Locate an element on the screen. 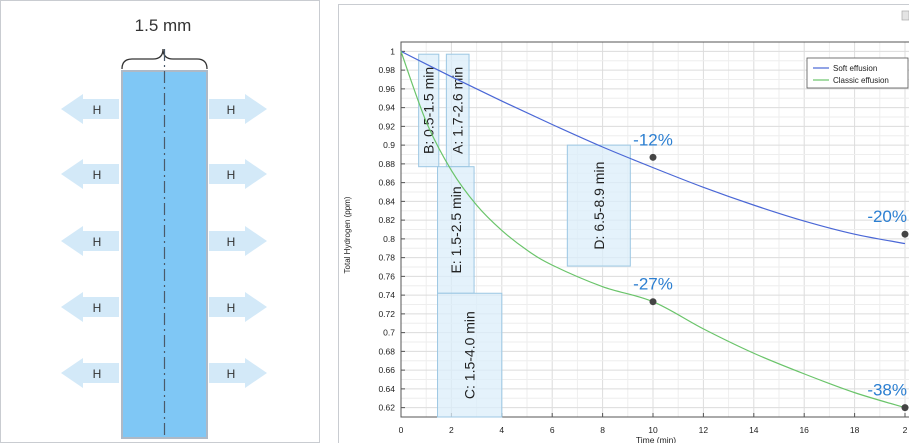  y-tick-label: 0.76 is located at coordinates (386, 276).